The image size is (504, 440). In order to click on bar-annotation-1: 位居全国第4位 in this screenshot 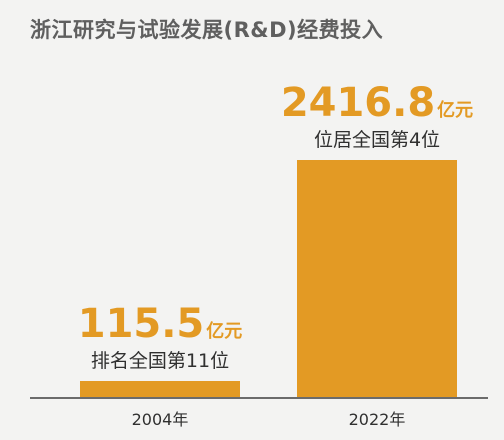, I will do `click(377, 140)`.